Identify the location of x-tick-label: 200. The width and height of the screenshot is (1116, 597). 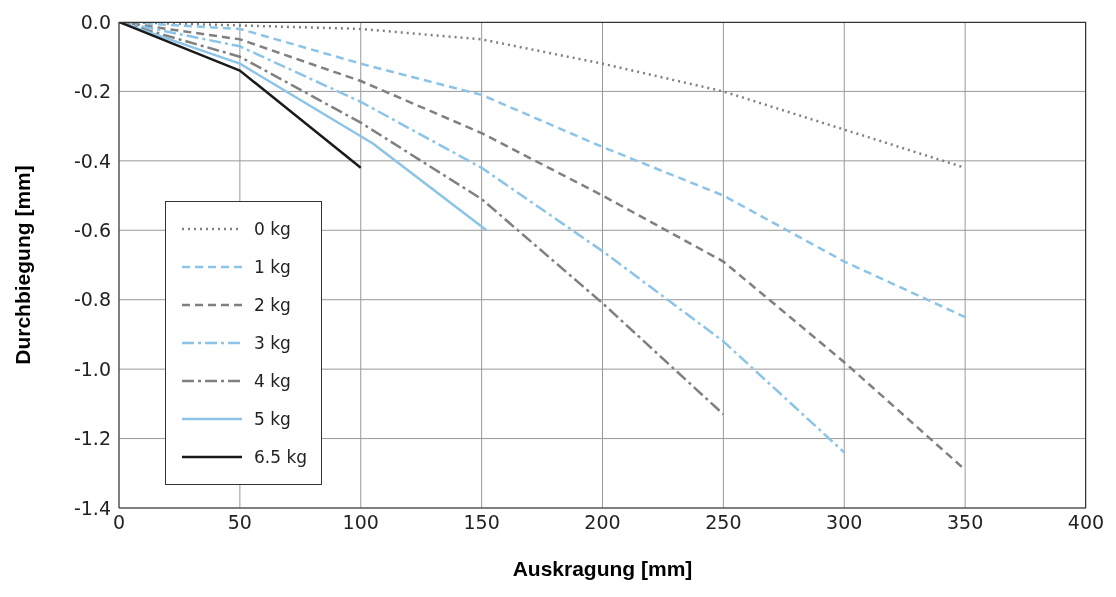
(602, 522).